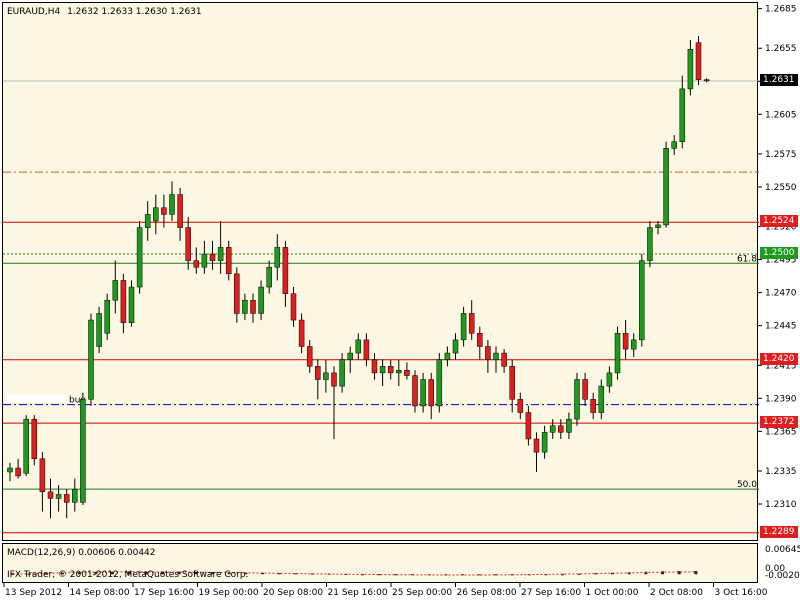 This screenshot has width=800, height=600. I want to click on macd-chart-svg, so click(381, 564).